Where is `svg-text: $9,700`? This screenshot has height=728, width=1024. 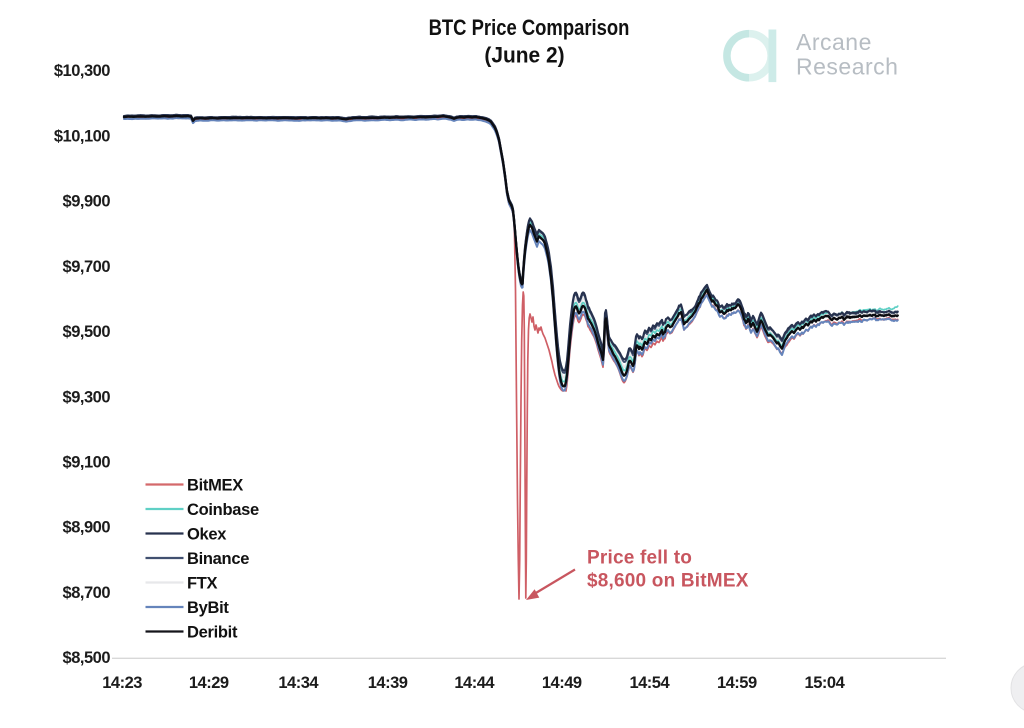
svg-text: $9,700 is located at coordinates (87, 267).